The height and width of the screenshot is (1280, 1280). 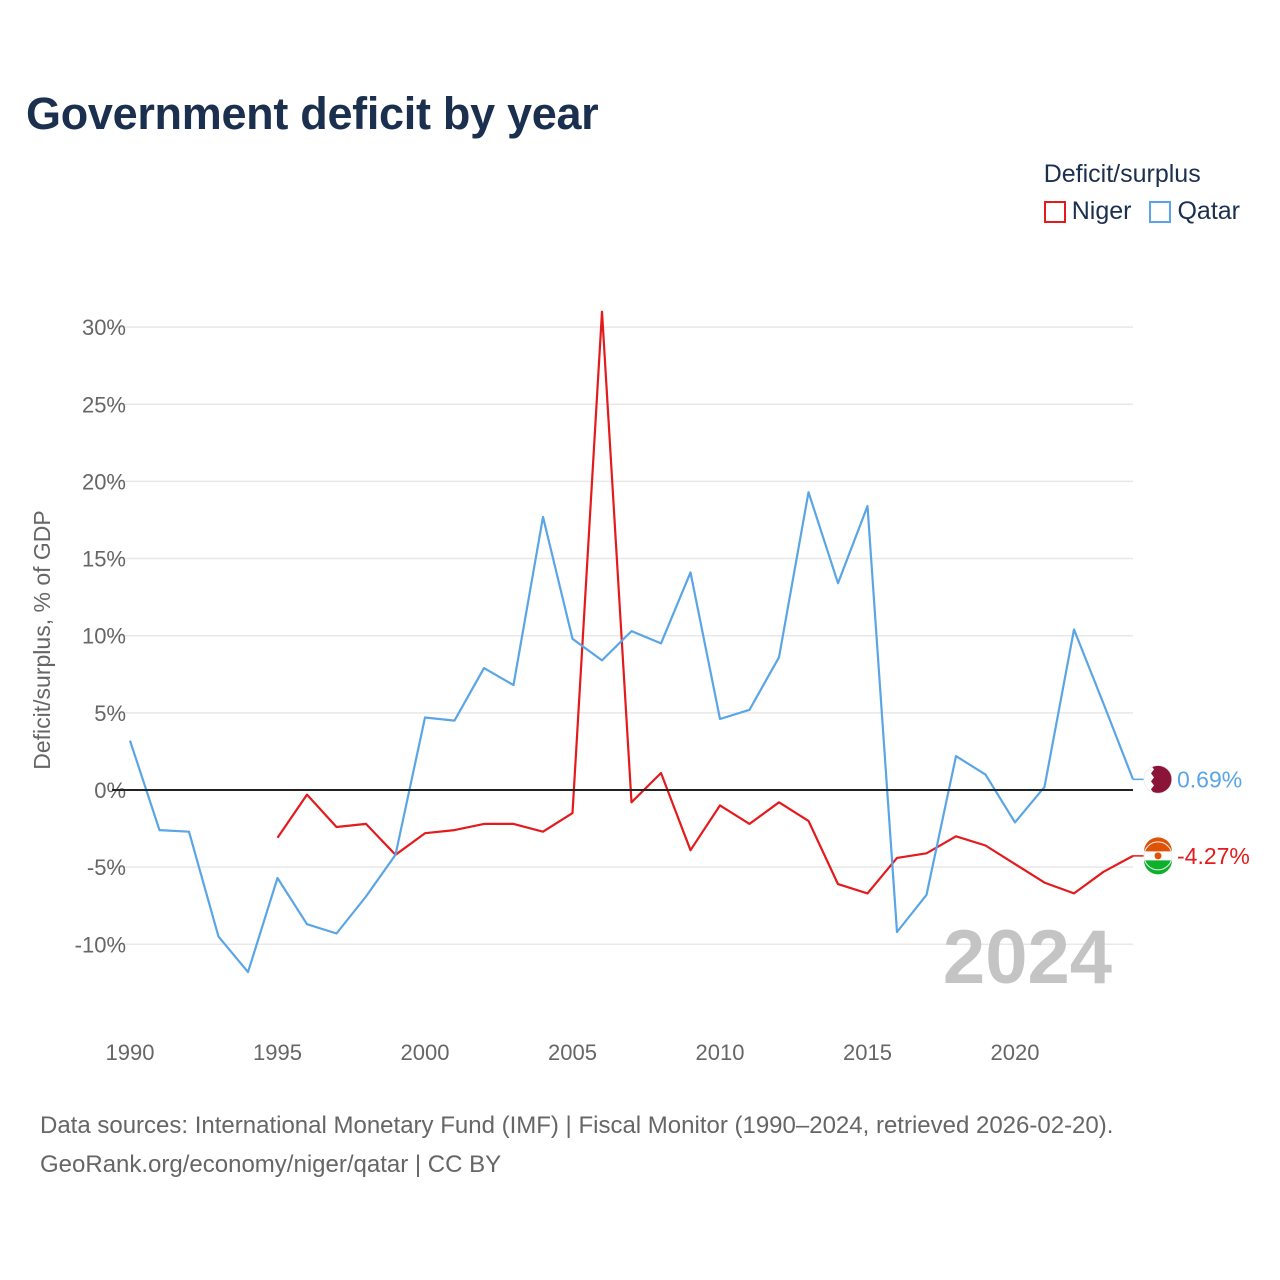 I want to click on x-tick-label: 1990, so click(x=130, y=1052).